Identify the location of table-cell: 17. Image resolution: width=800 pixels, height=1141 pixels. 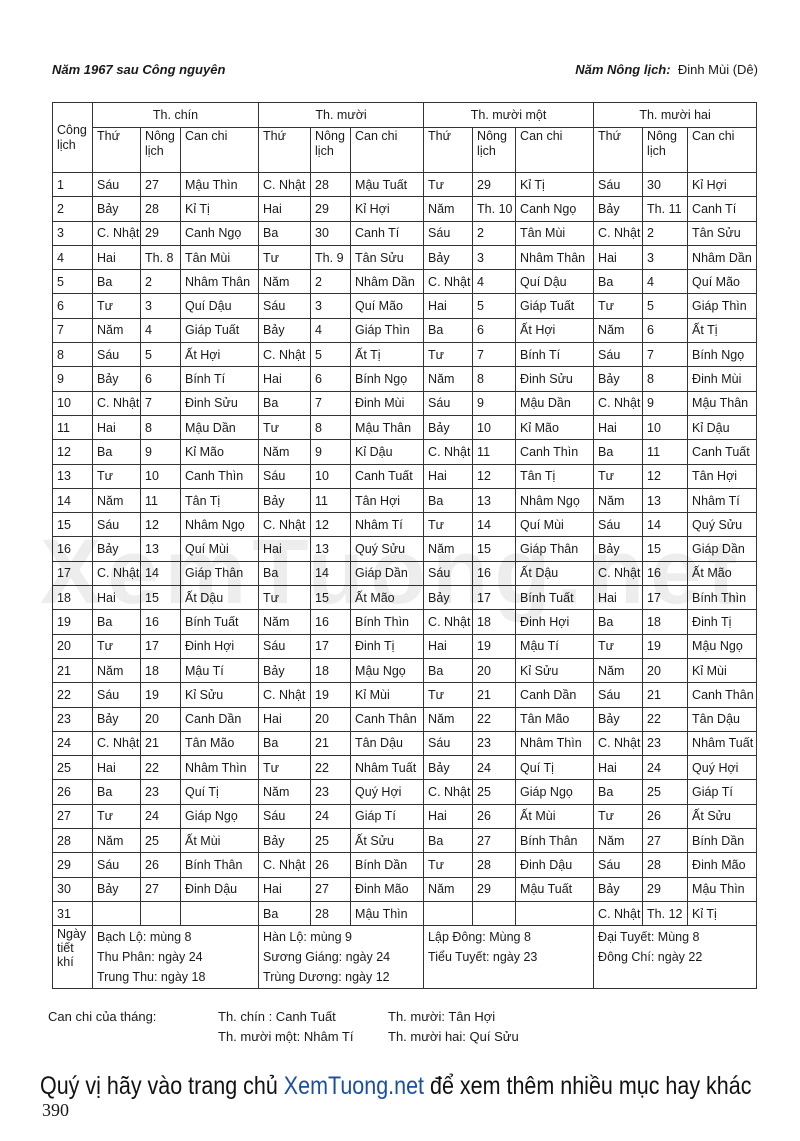
(331, 646).